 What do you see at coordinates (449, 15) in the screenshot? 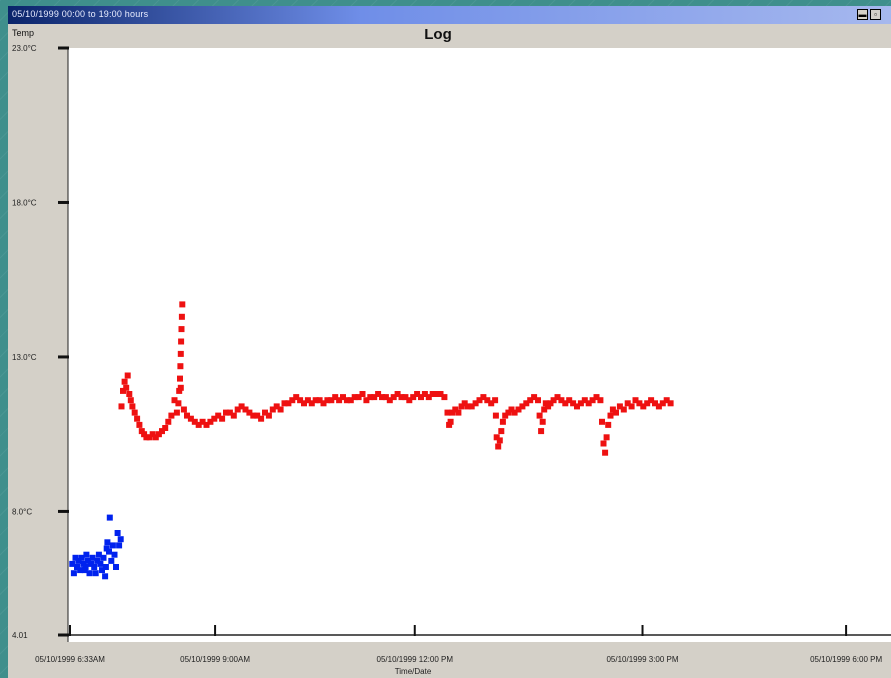
I see `window-titlebar: 05/10/1999 00:00 to 19:00 hours ▬ ▫` at bounding box center [449, 15].